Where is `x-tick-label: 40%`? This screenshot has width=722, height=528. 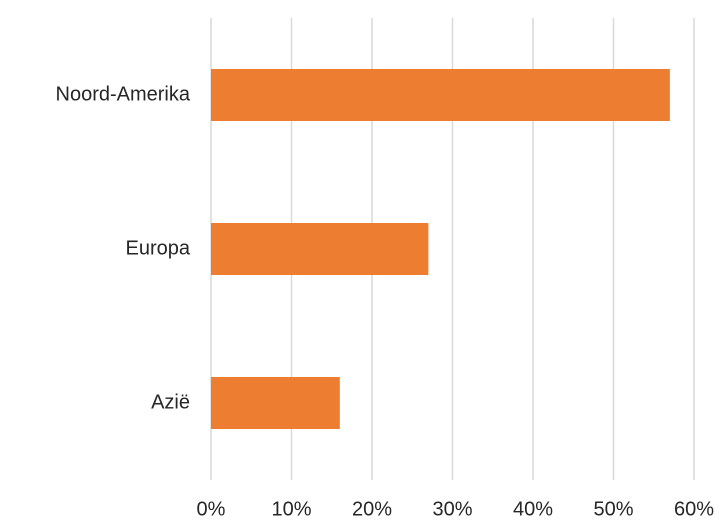 x-tick-label: 40% is located at coordinates (533, 509).